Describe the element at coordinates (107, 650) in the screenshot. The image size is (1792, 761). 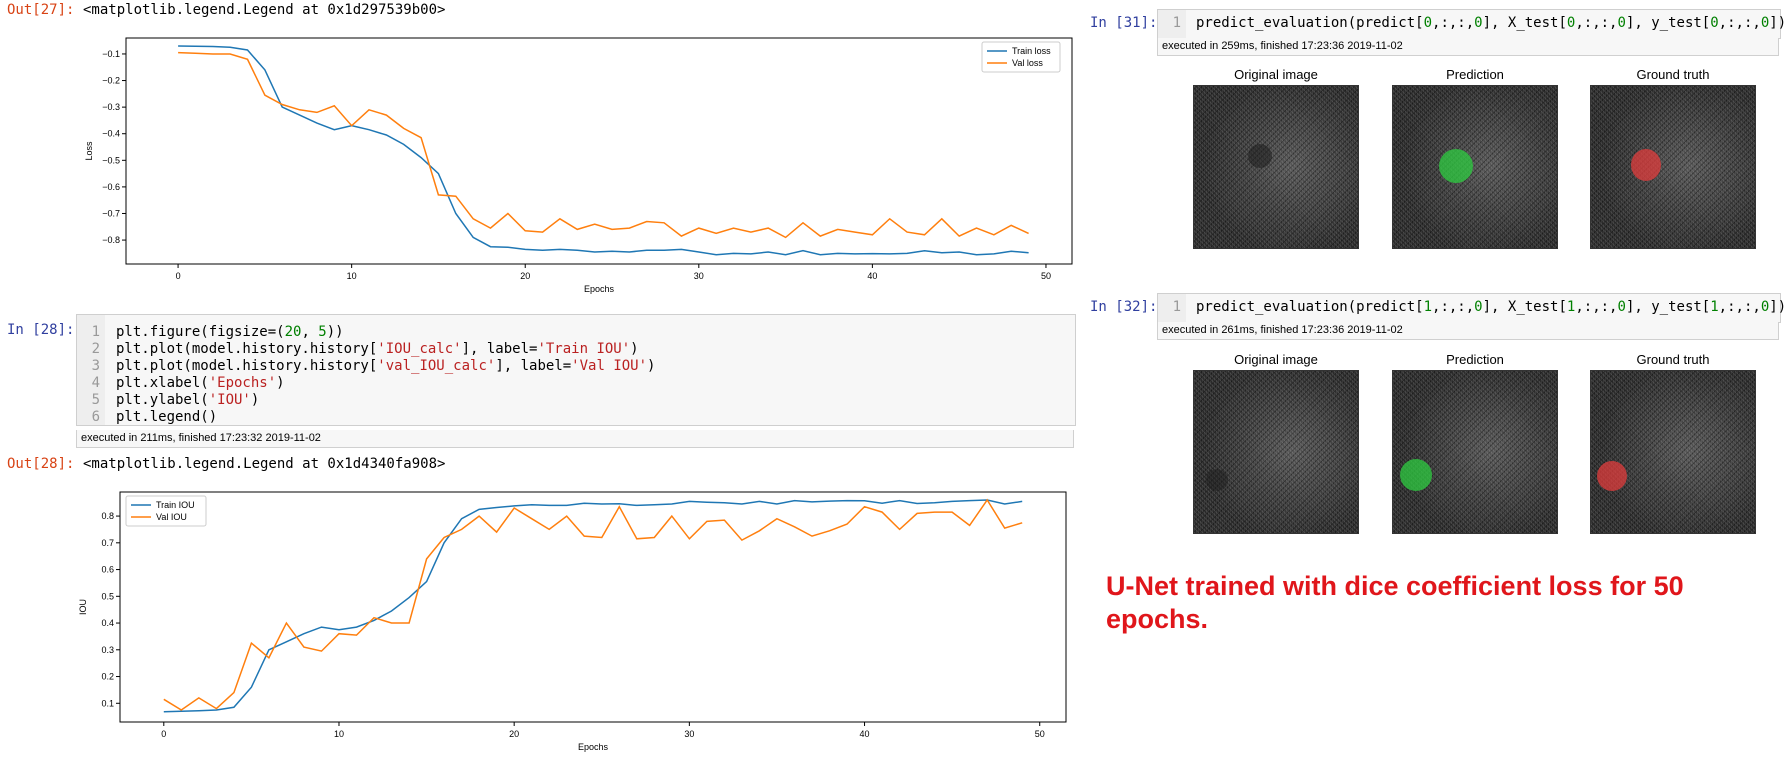
I see `y-tick-label: 0.3` at that location.